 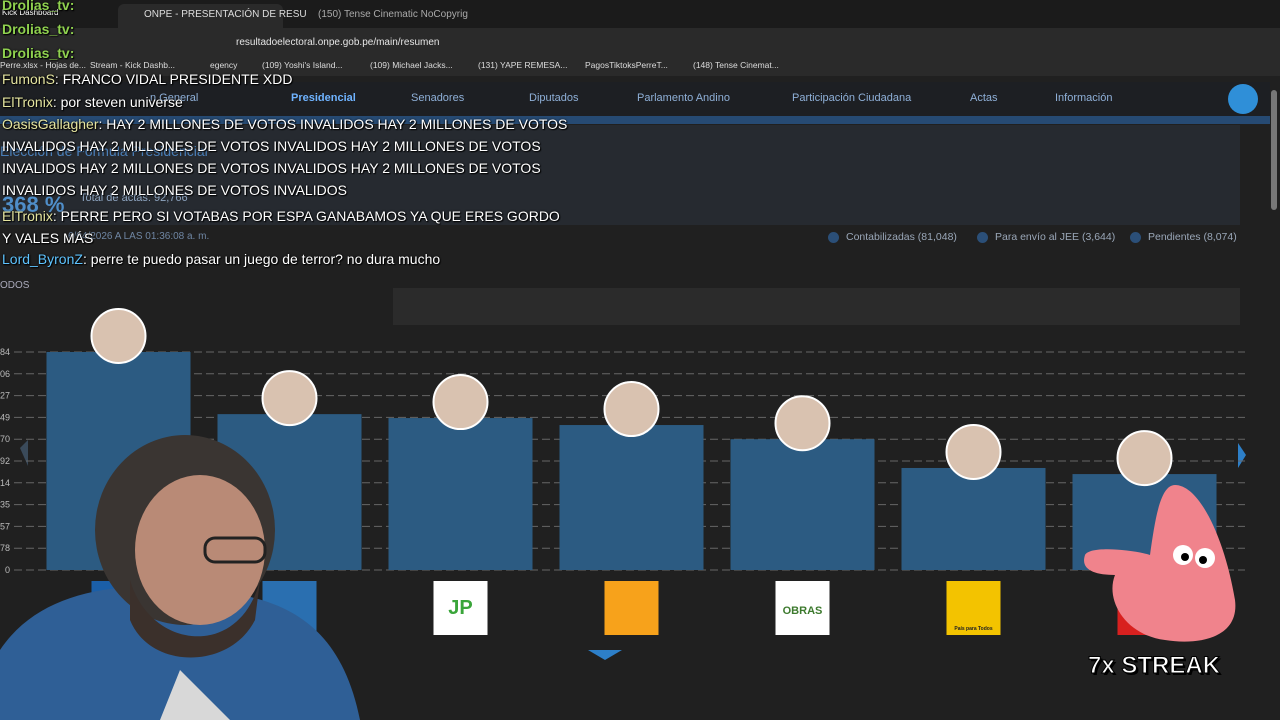 What do you see at coordinates (1046, 237) in the screenshot?
I see `legend-item: Para envío al JEE (3,644)` at bounding box center [1046, 237].